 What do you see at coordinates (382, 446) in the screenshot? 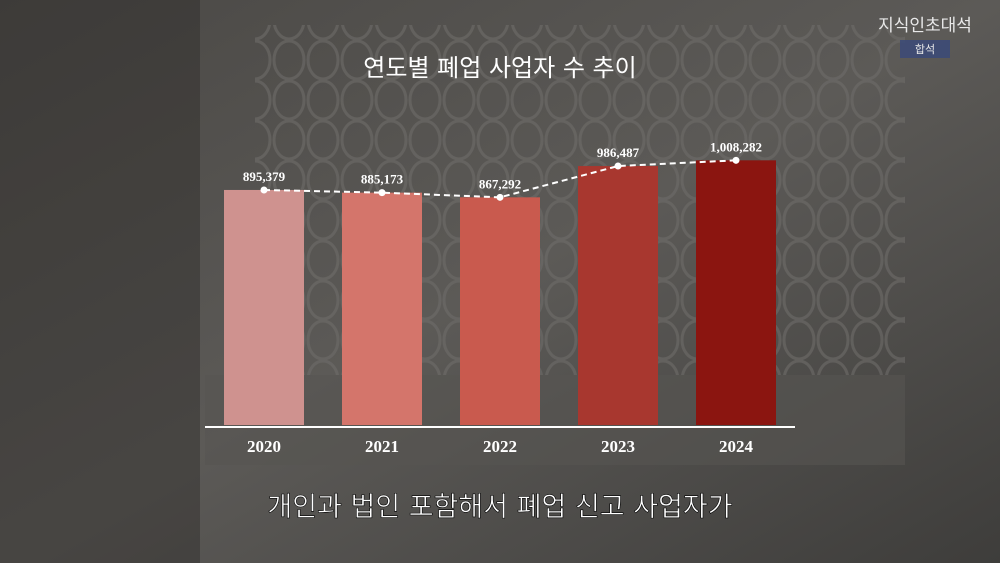
I see `x-tick-label: 2021` at bounding box center [382, 446].